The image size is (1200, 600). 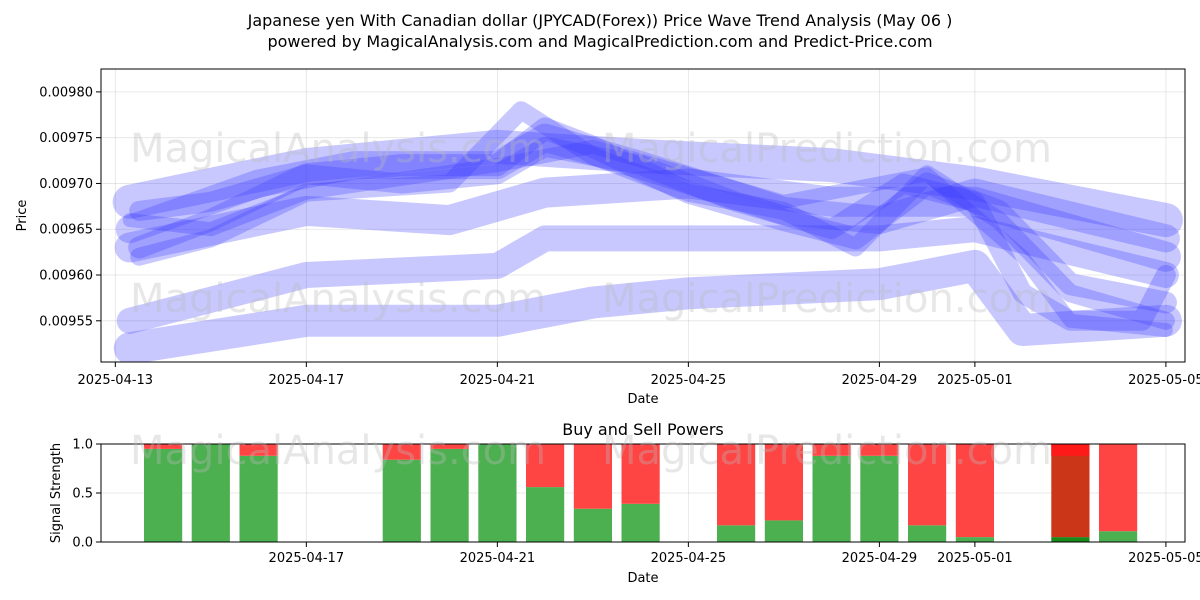 I want to click on price-y-axis-label: Price, so click(x=22, y=216).